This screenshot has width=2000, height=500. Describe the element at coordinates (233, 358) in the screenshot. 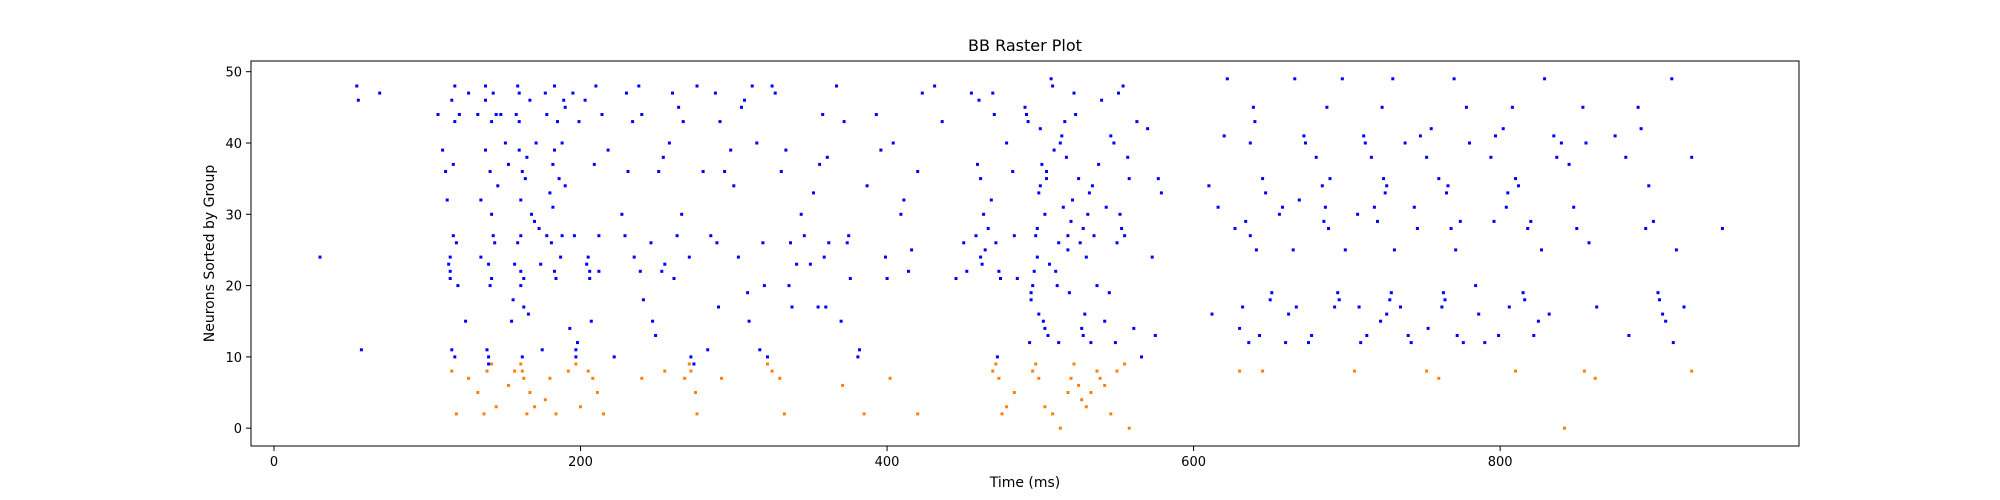

I see `y-tick-label: 10` at that location.